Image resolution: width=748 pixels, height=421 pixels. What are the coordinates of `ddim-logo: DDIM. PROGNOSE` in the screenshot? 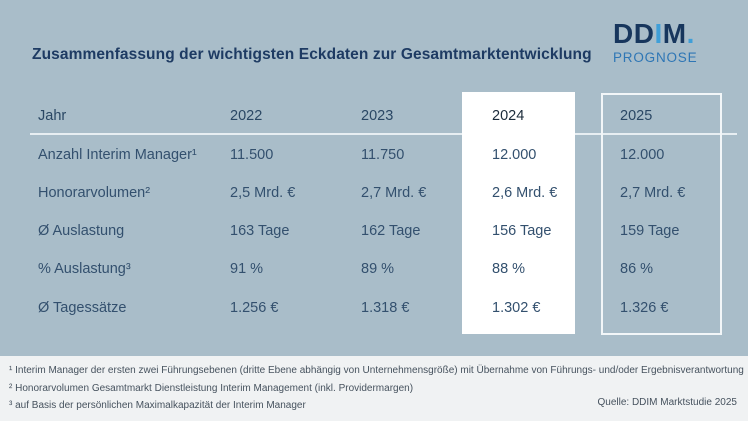 It's located at (655, 42).